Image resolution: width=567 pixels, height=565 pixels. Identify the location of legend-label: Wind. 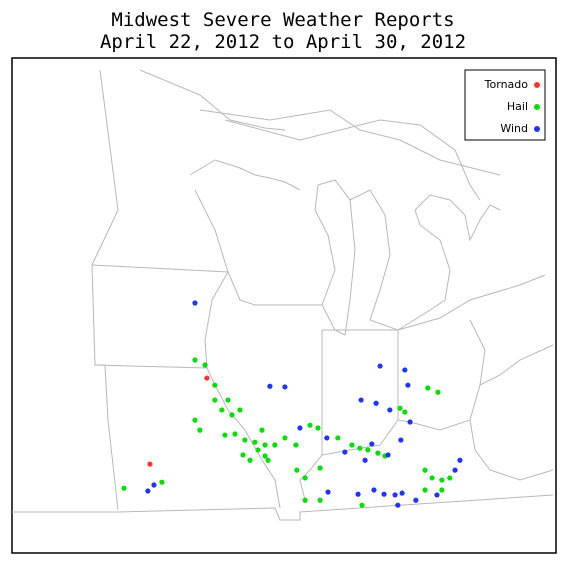
(514, 128).